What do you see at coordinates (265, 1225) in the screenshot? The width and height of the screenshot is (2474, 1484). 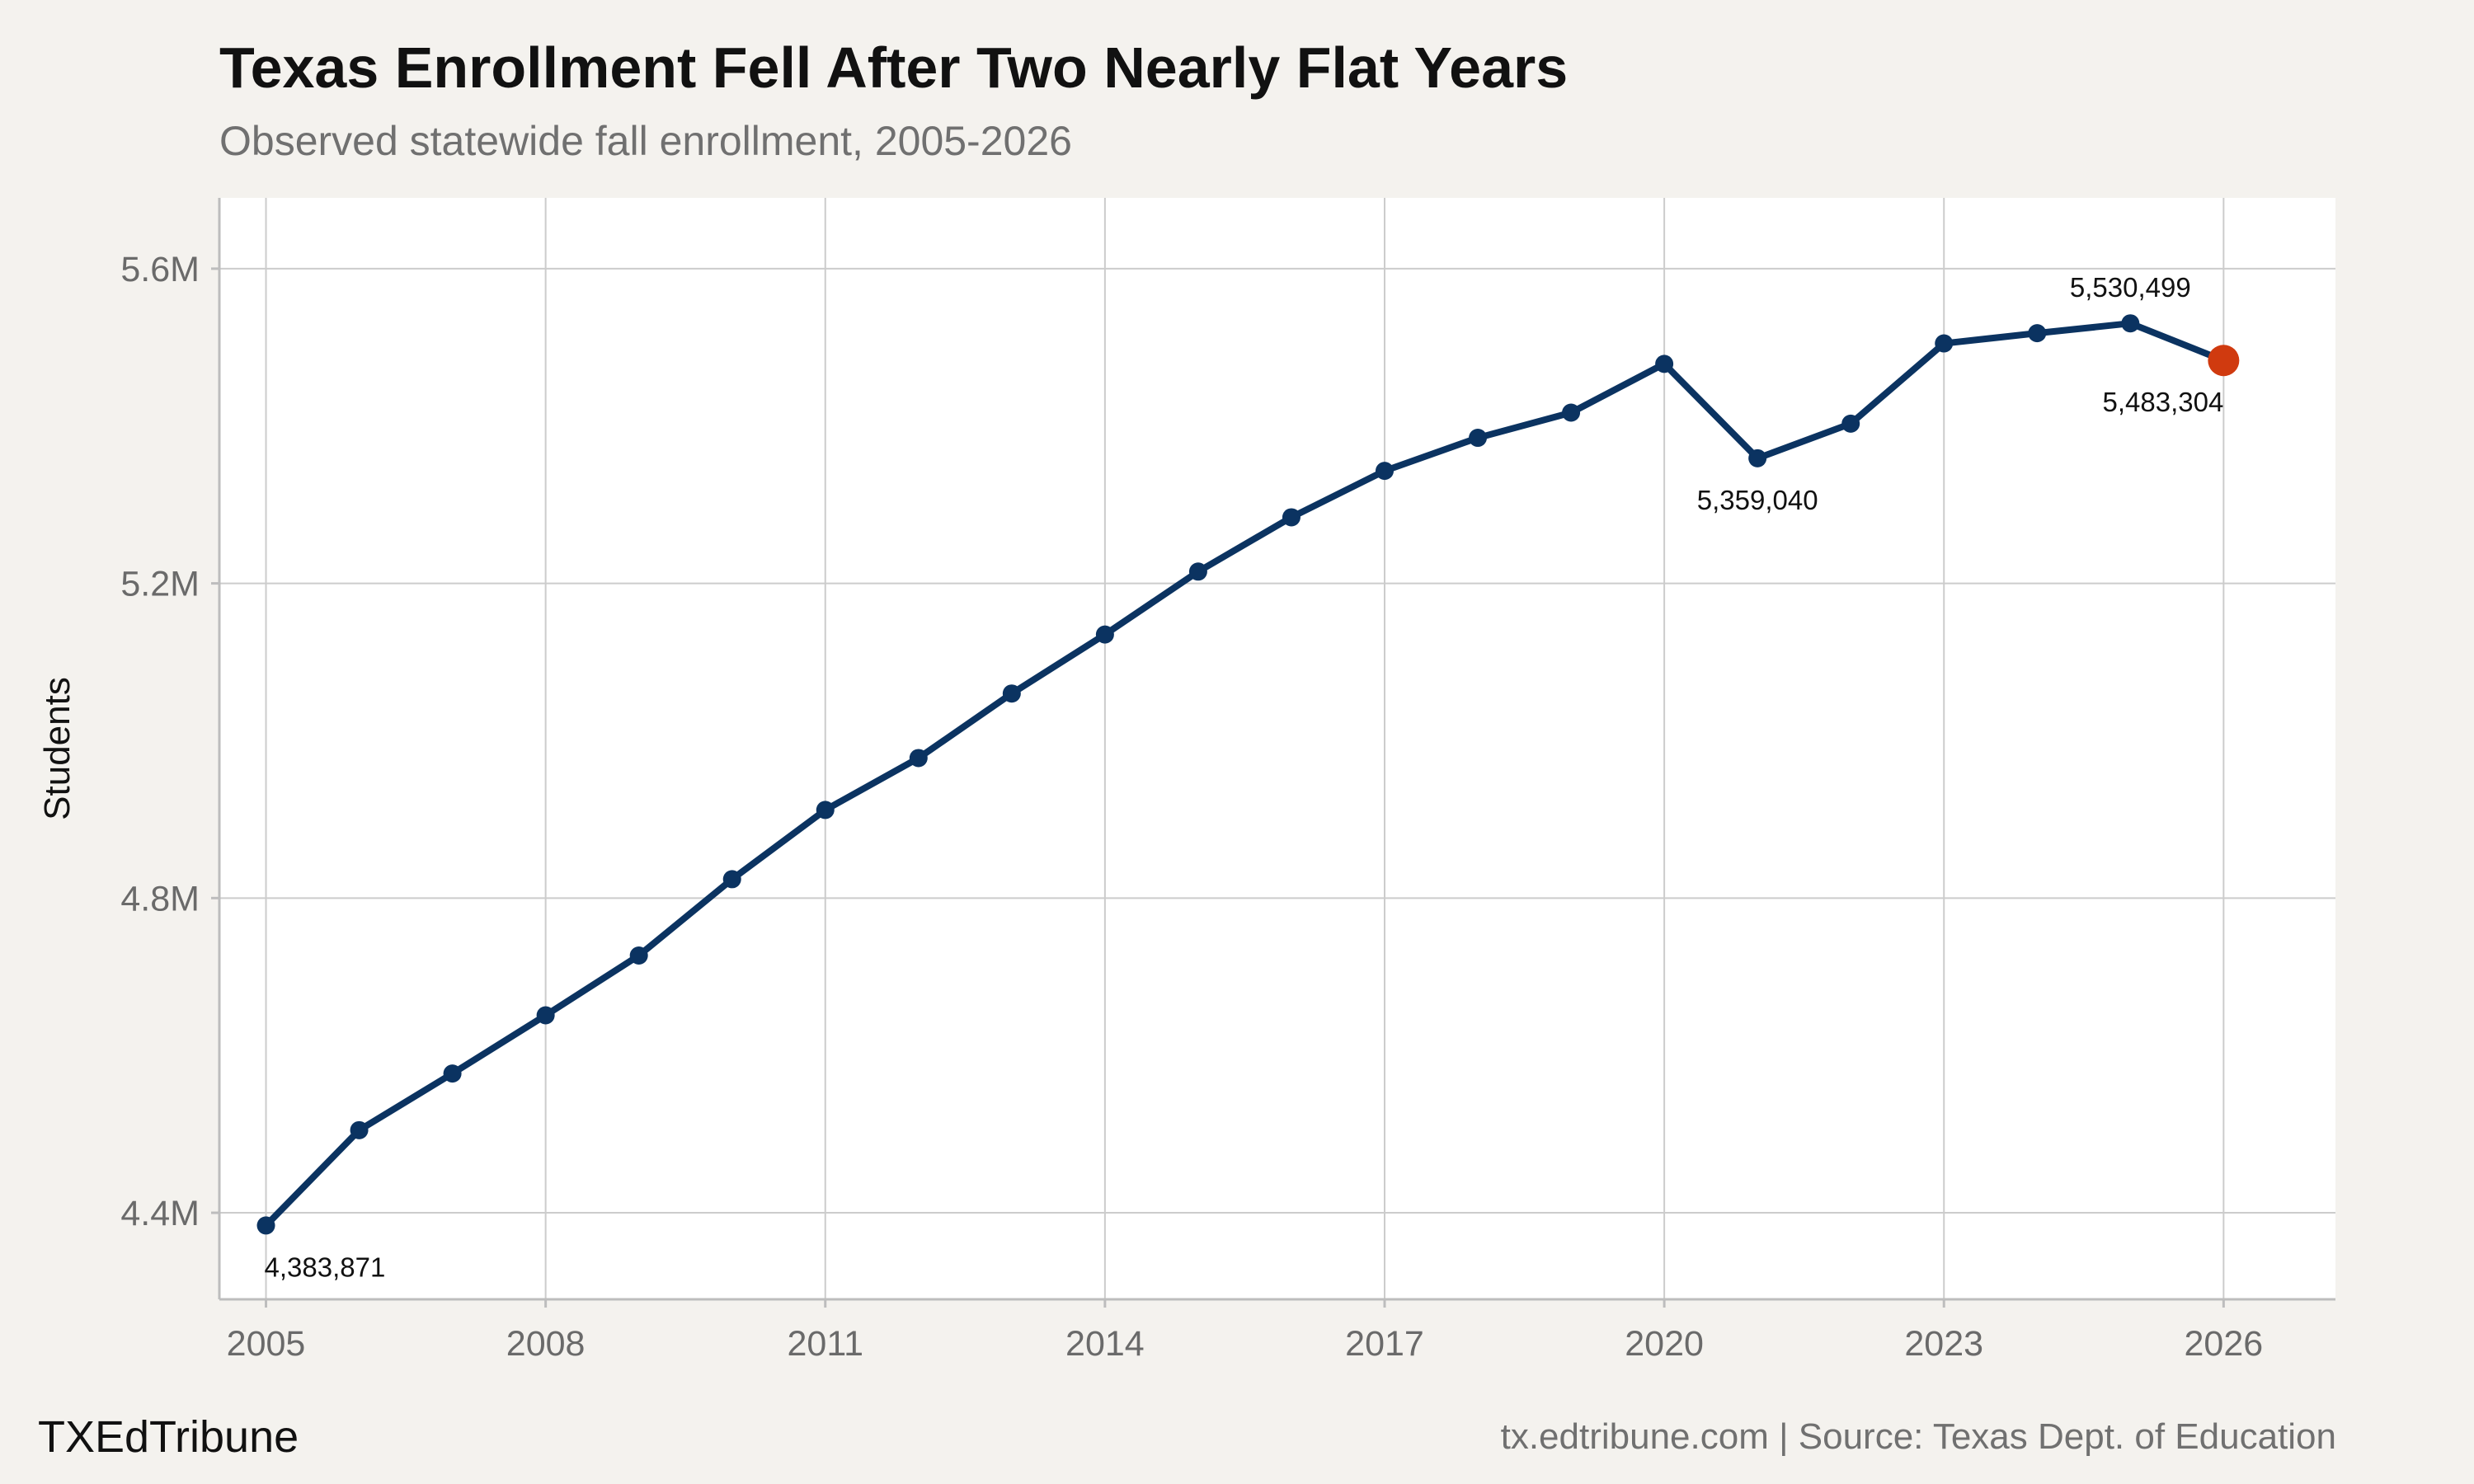 I see `data-point-2005` at bounding box center [265, 1225].